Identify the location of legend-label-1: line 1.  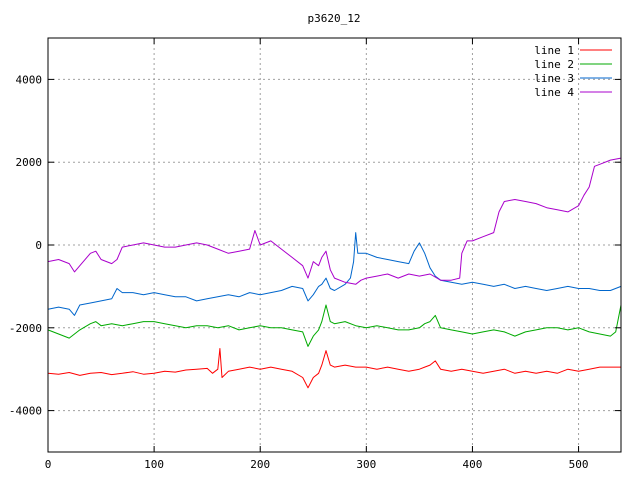
(554, 50).